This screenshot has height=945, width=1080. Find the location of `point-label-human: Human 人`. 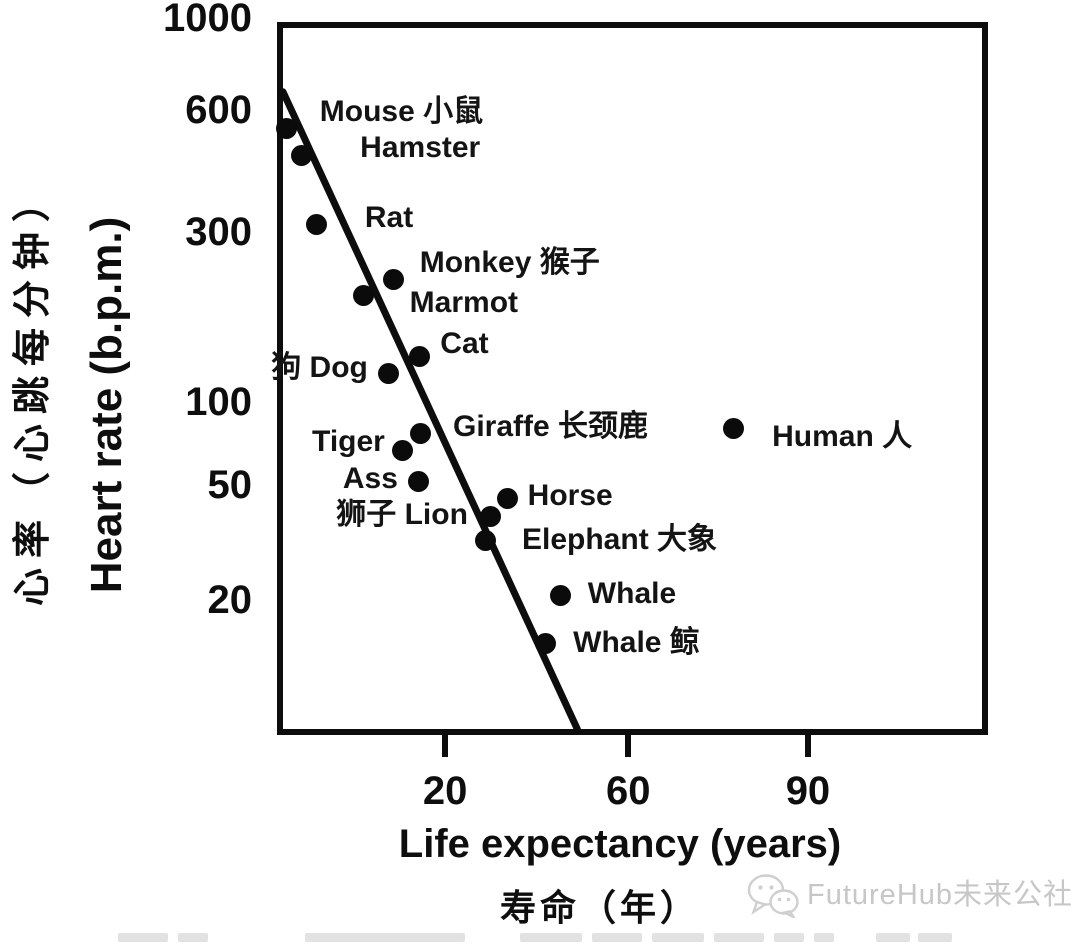

point-label-human: Human 人 is located at coordinates (842, 437).